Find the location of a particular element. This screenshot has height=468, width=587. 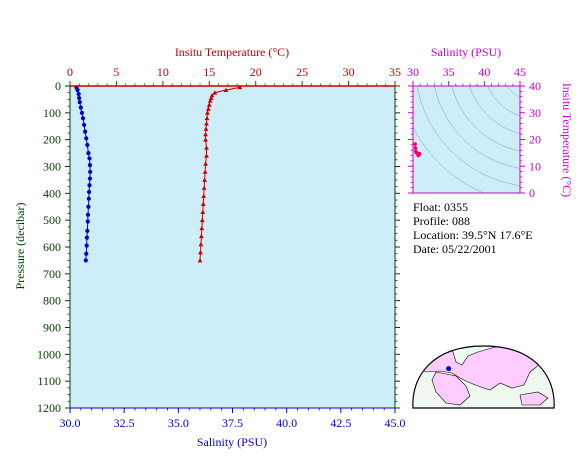

salinity-tick-label: 30.0 is located at coordinates (70, 423).